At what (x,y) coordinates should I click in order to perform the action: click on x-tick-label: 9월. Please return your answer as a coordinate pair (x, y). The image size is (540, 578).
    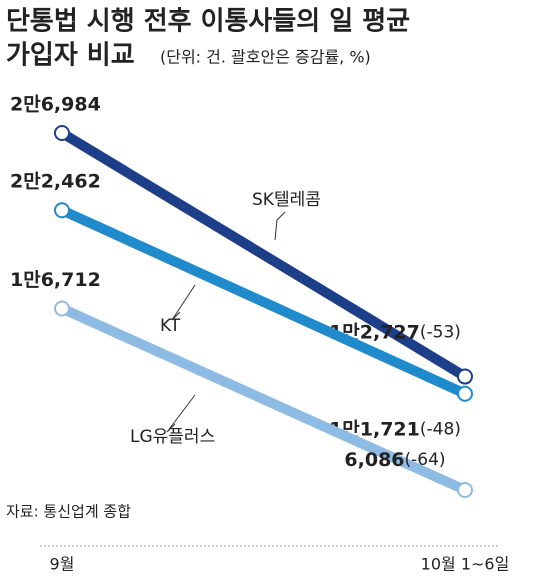
    Looking at the image, I should click on (62, 564).